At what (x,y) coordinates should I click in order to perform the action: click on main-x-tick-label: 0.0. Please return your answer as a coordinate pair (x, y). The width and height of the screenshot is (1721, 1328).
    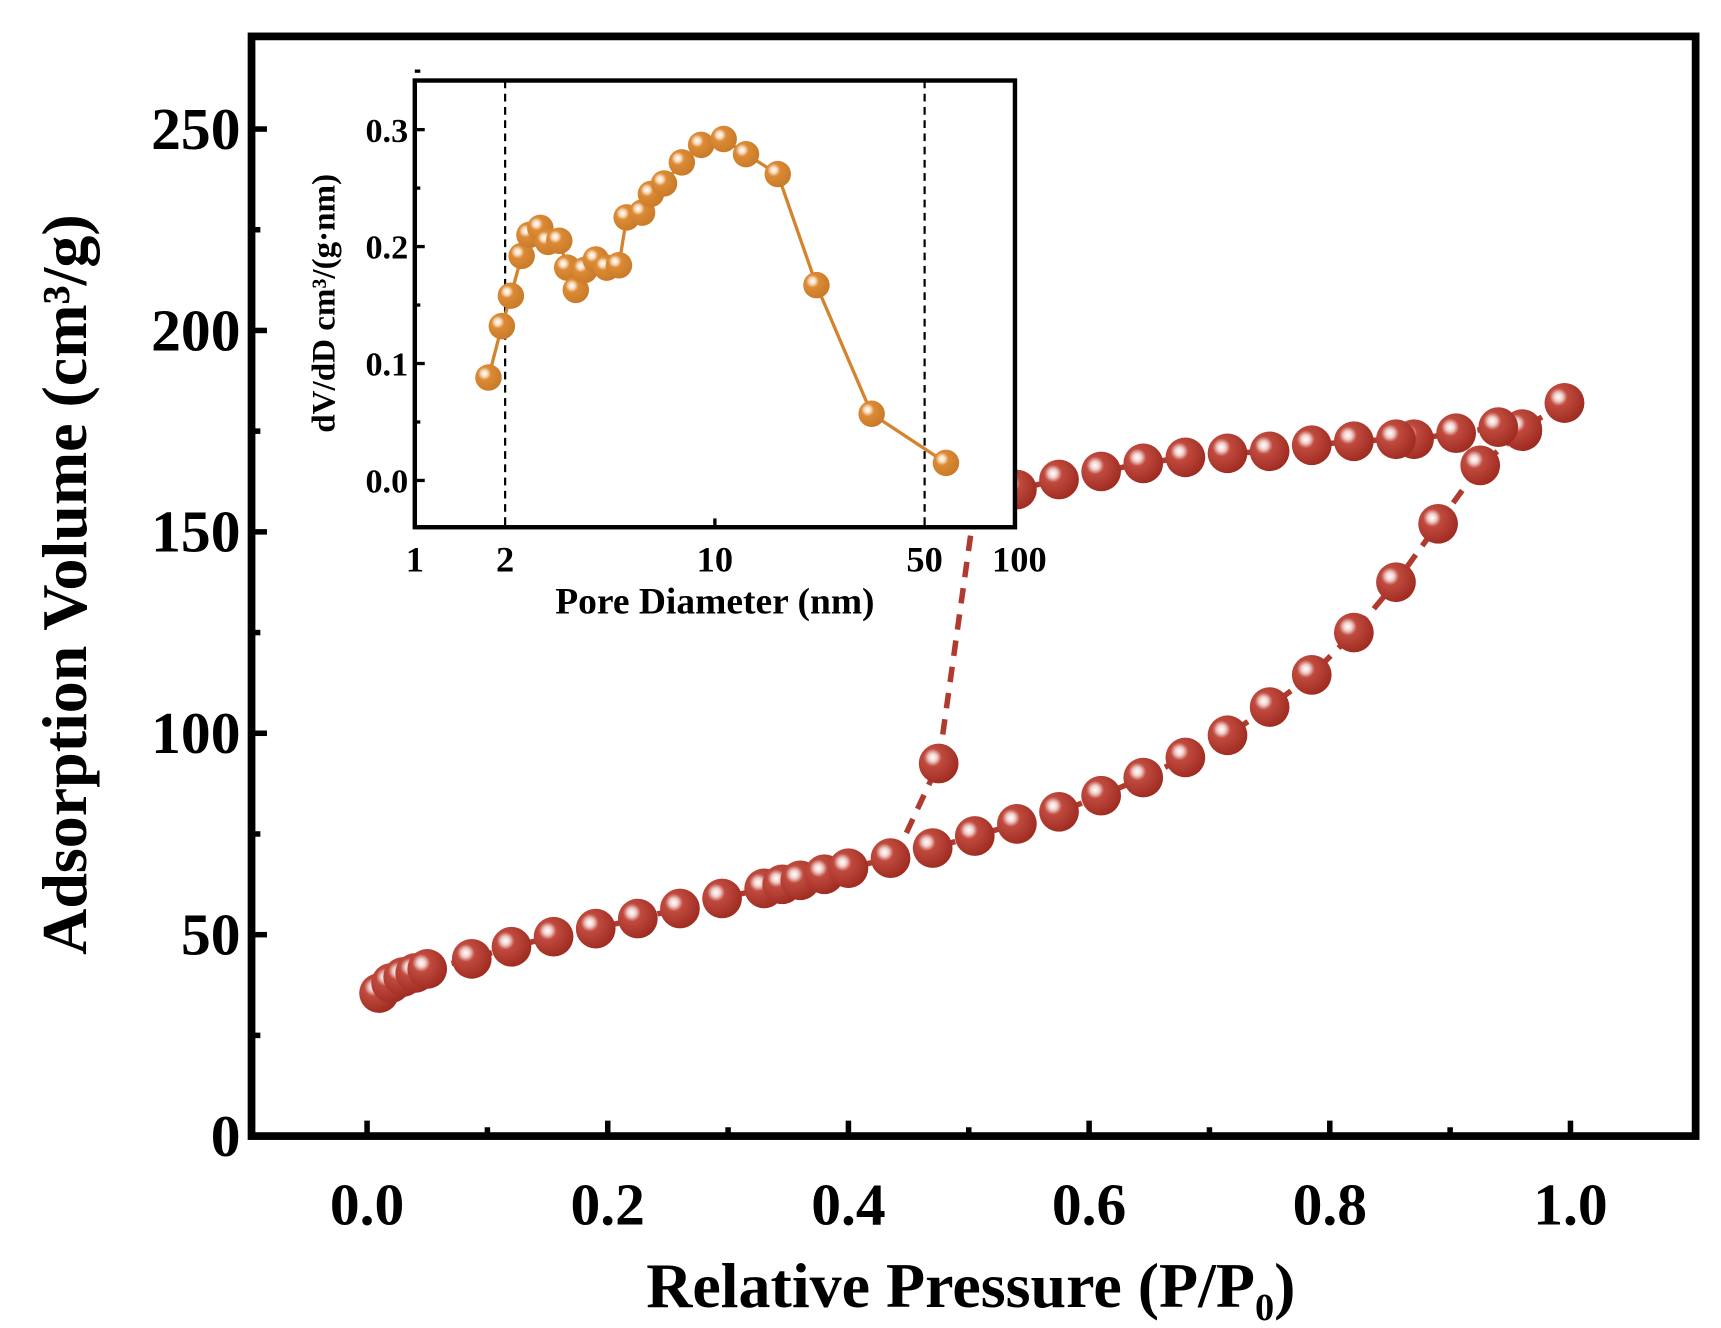
    Looking at the image, I should click on (367, 1204).